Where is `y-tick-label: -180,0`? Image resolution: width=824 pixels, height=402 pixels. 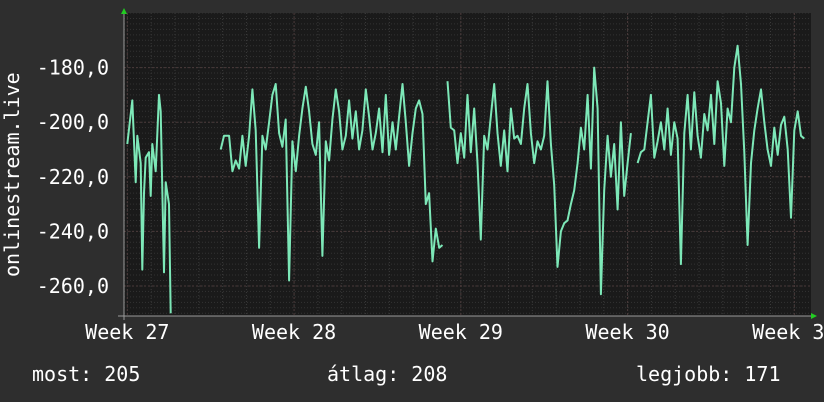 y-tick-label: -180,0 is located at coordinates (73, 68).